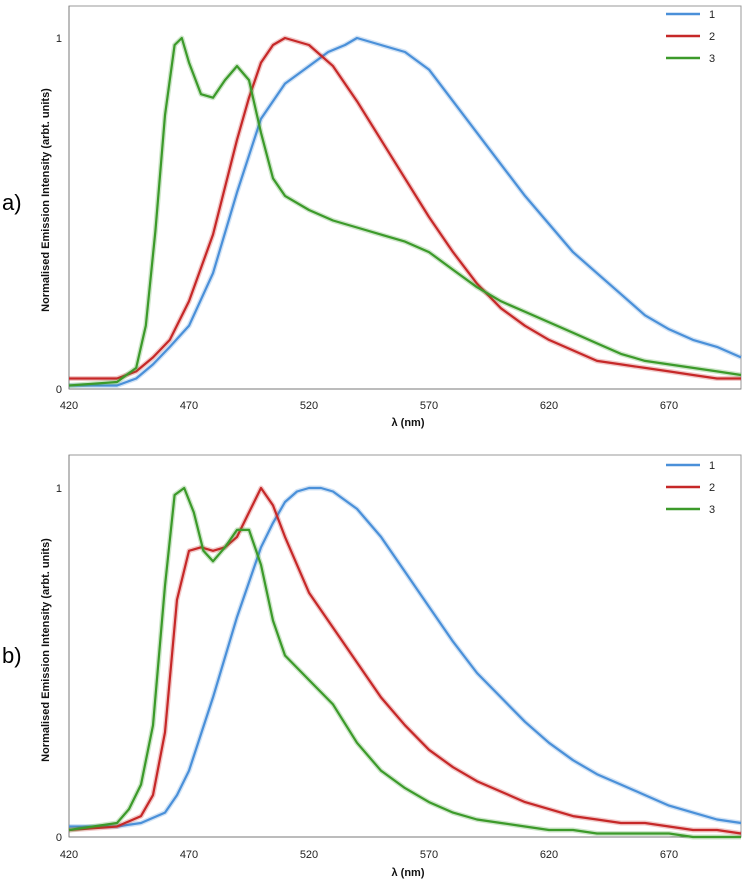 This screenshot has width=745, height=882. What do you see at coordinates (549, 855) in the screenshot?
I see `panel-b-xtick-620: 620` at bounding box center [549, 855].